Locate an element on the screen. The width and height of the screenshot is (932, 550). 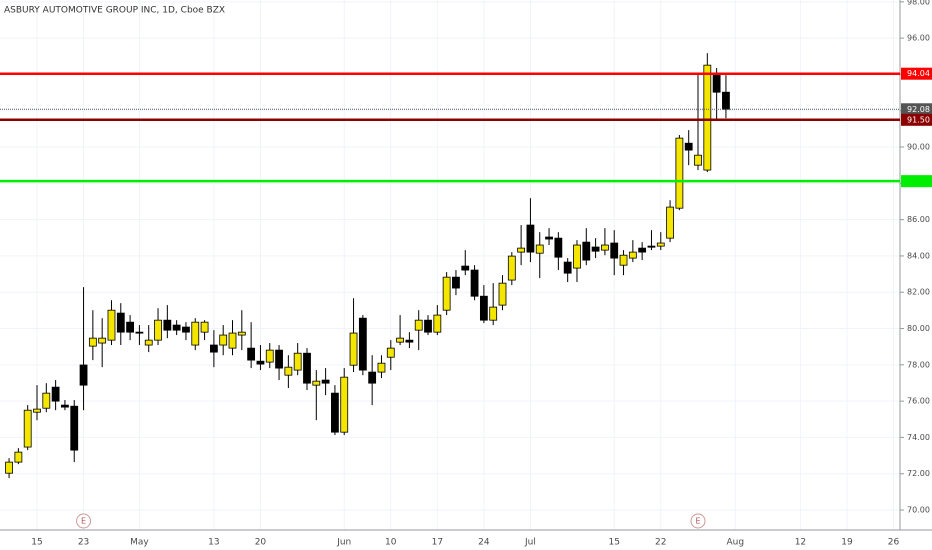
y-tick-label: 82.00 is located at coordinates (918, 292).